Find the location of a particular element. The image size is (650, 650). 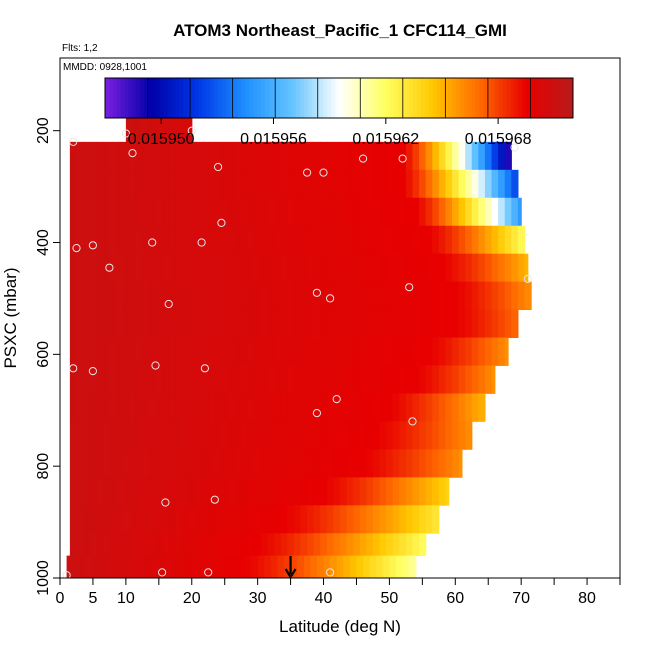

y-axis: 200 400 600 800 1000 is located at coordinates (47, 356).